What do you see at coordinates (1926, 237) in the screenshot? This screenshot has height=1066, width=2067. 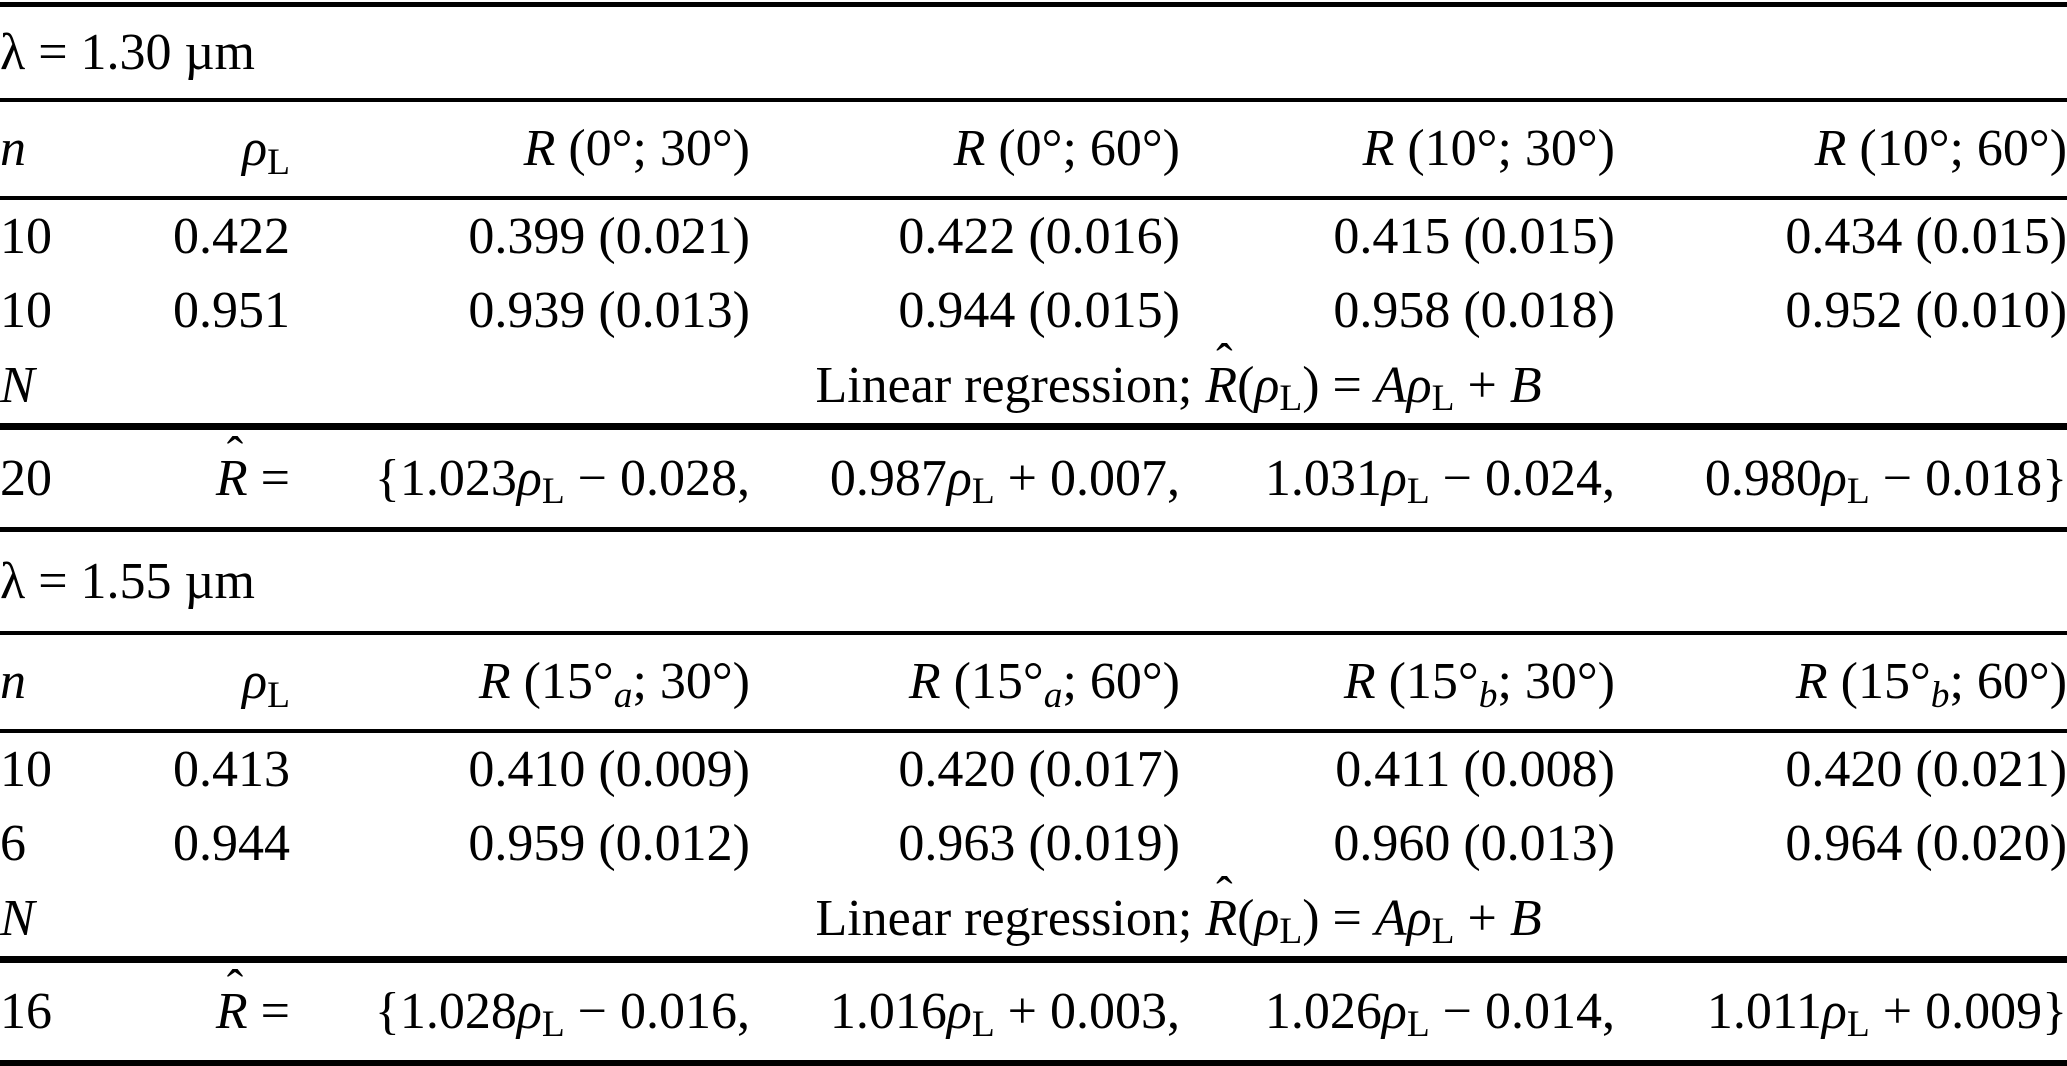 I see `cell-r-10-60: 0.434 (0.015)` at bounding box center [1926, 237].